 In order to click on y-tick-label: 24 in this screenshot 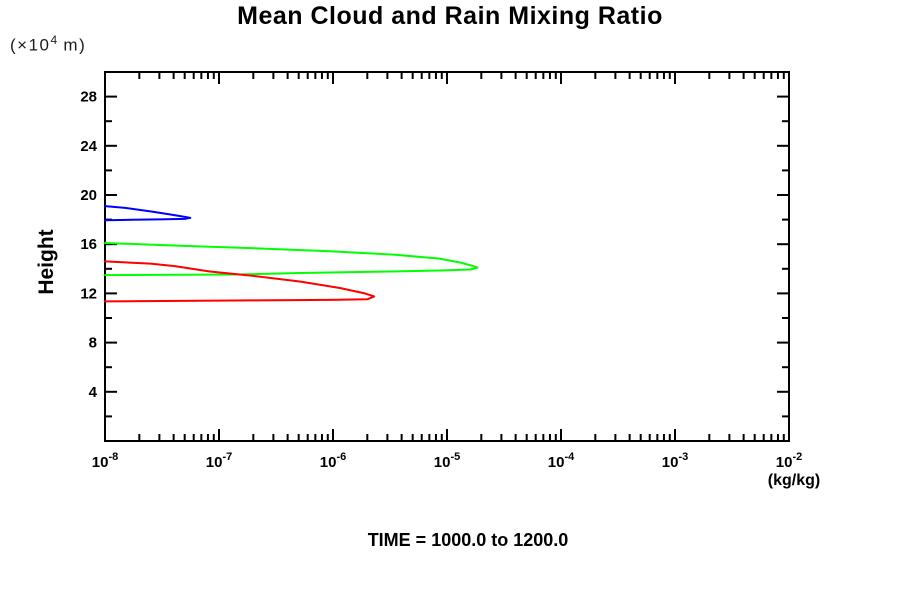, I will do `click(88, 146)`.